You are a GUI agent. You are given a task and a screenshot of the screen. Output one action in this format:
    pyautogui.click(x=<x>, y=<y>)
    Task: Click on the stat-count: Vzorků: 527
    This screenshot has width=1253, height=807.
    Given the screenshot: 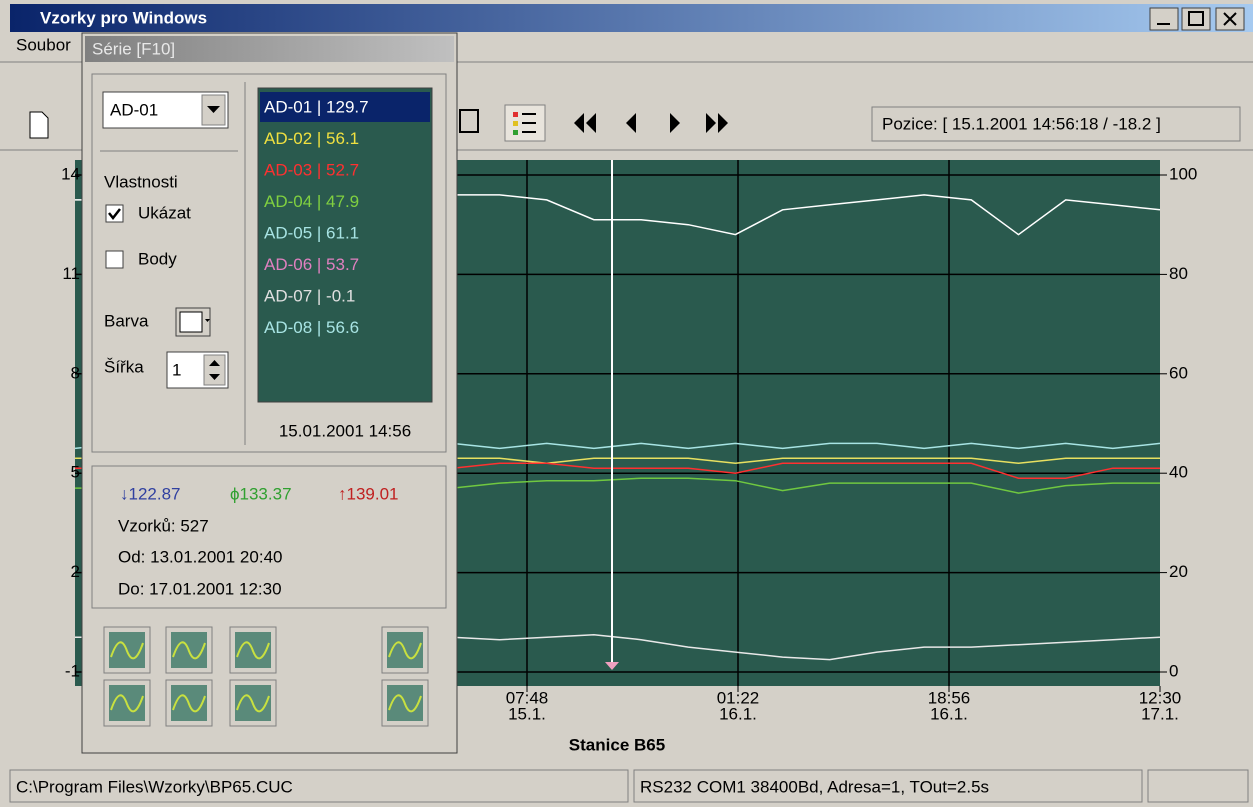 What is the action you would take?
    pyautogui.click(x=163, y=525)
    